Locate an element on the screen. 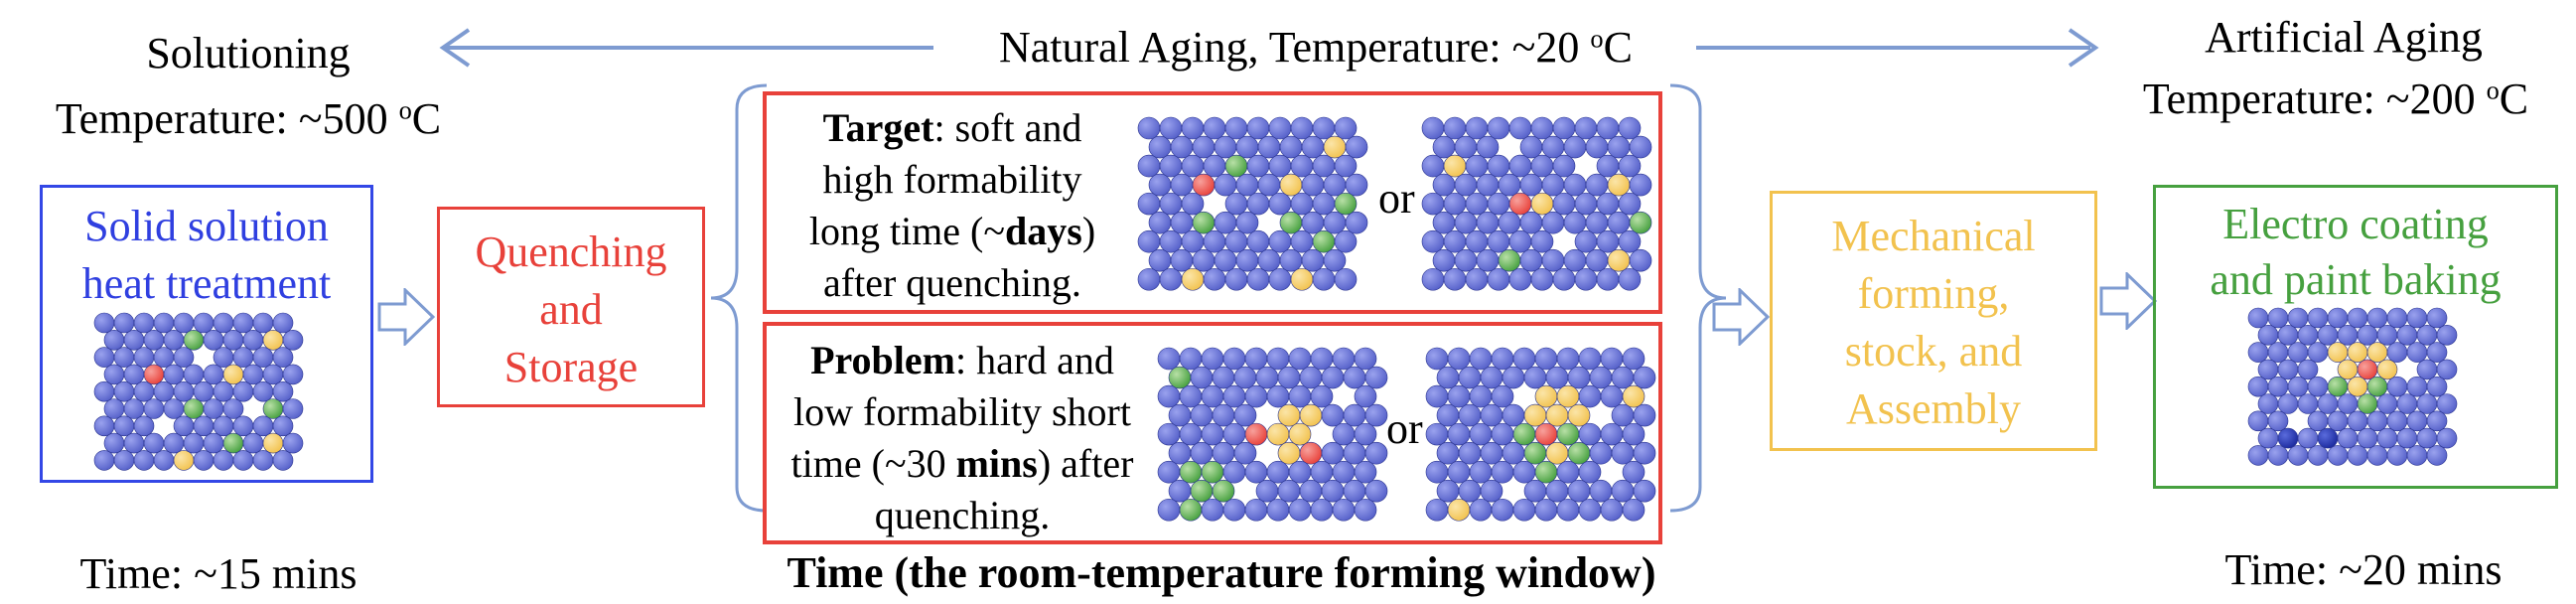 This screenshot has width=2576, height=604. problem-line3-suffix: ) after is located at coordinates (1085, 464).